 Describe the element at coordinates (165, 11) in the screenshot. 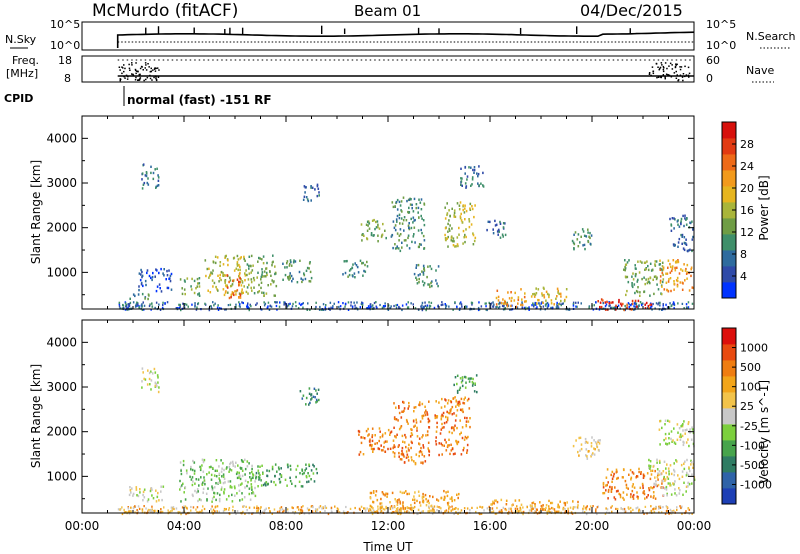

I see `station-title: McMurdo (fitACF)` at that location.